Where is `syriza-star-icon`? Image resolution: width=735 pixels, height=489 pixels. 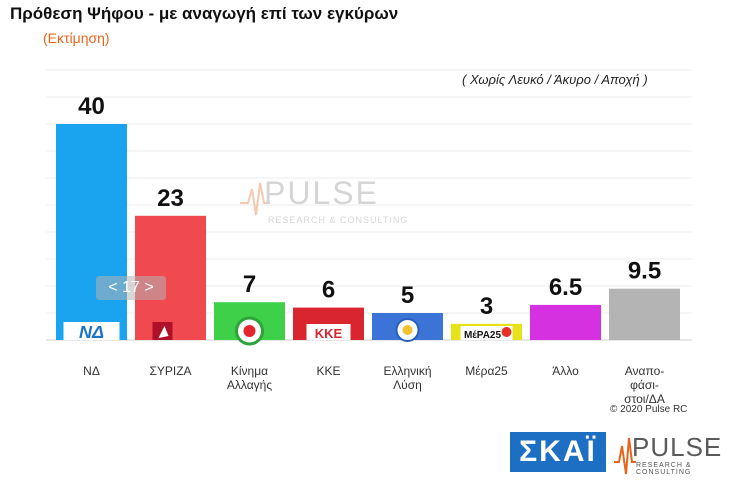
syriza-star-icon is located at coordinates (163, 332).